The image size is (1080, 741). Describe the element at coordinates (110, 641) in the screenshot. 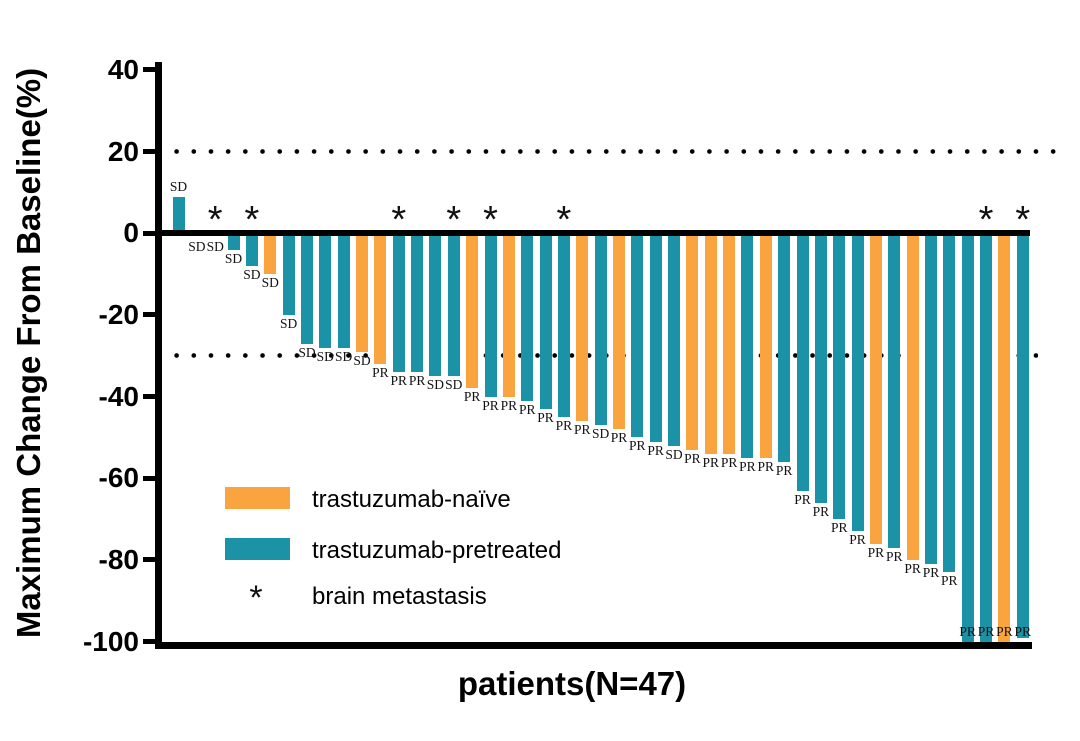

I see `y-tick-label: -100` at that location.